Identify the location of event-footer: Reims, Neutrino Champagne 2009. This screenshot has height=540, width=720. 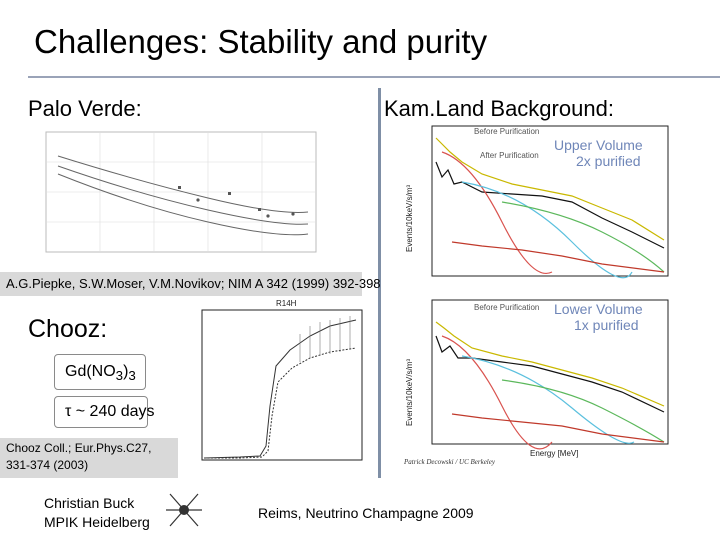
(366, 513).